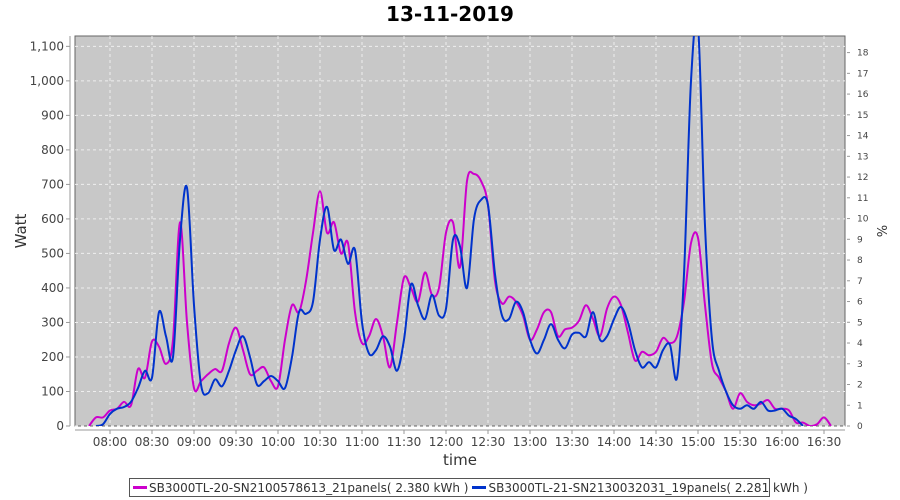  Describe the element at coordinates (194, 442) in the screenshot. I see `x-tick-label: 09:00` at that location.